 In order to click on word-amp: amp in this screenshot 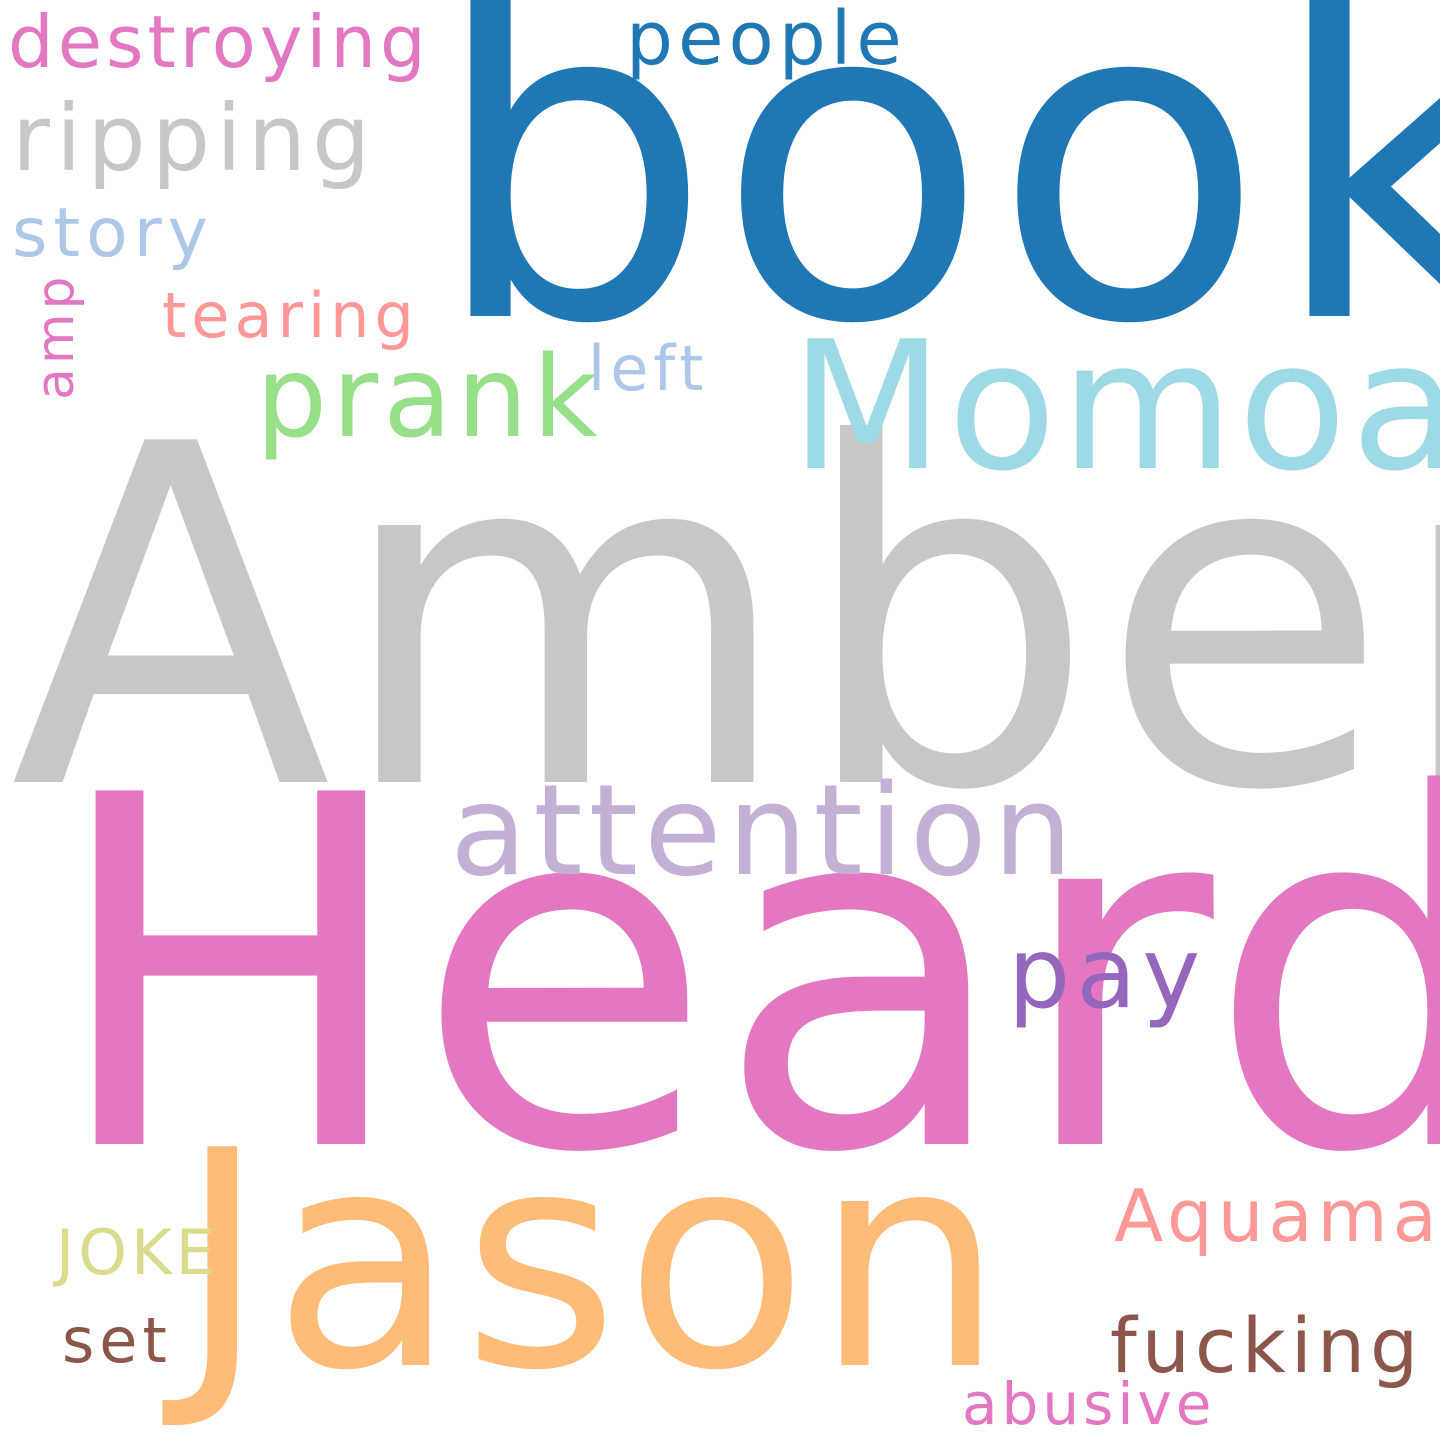, I will do `click(56, 336)`.